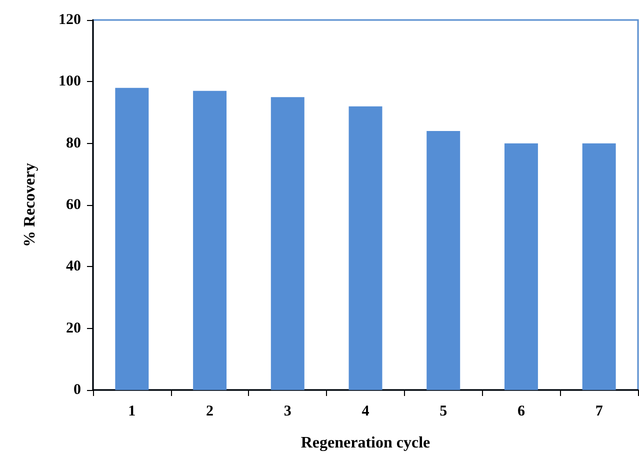 The image size is (639, 459). Describe the element at coordinates (69, 20) in the screenshot. I see `y-tick-label: 120` at that location.